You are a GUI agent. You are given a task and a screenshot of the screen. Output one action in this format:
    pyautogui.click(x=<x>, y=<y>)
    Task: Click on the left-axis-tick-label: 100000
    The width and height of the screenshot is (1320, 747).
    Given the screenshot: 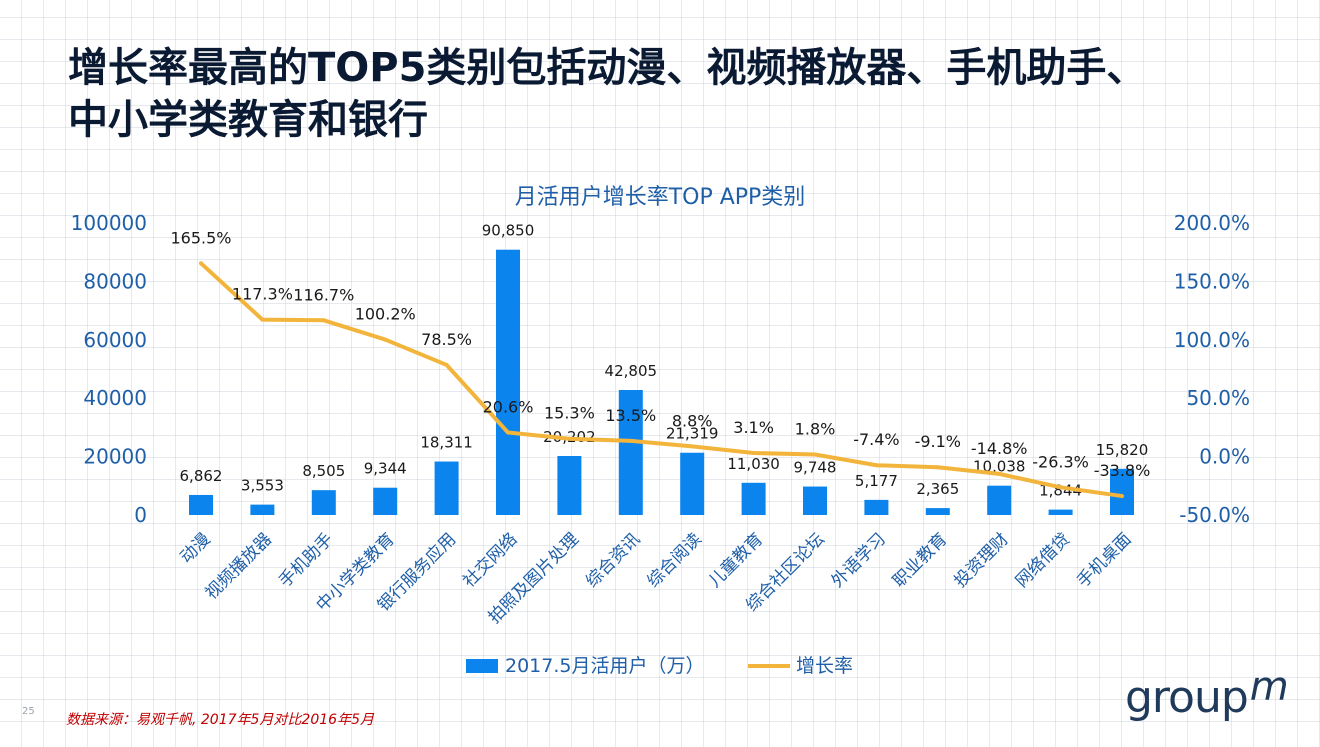 What is the action you would take?
    pyautogui.click(x=109, y=223)
    